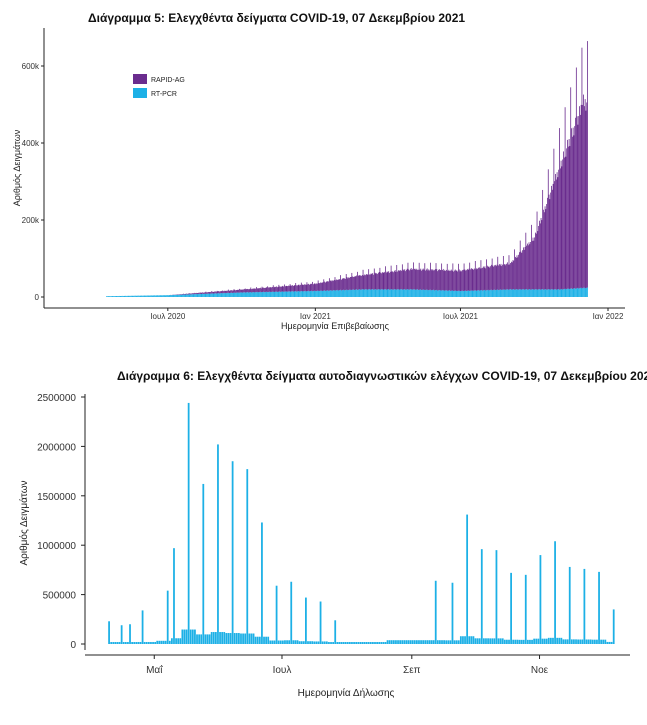 This screenshot has width=647, height=725. I want to click on x-tick-label: Σεπ, so click(412, 670).